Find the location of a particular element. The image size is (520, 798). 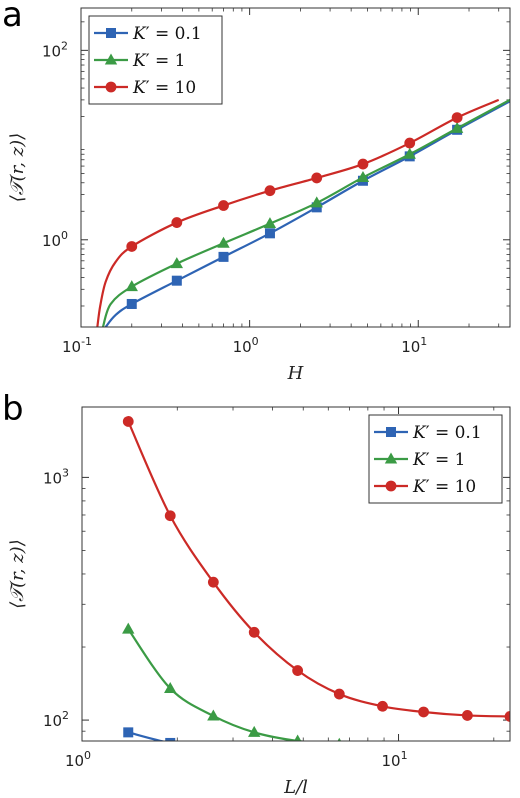

y-tick-label-1: 10³ is located at coordinates (56, 476).